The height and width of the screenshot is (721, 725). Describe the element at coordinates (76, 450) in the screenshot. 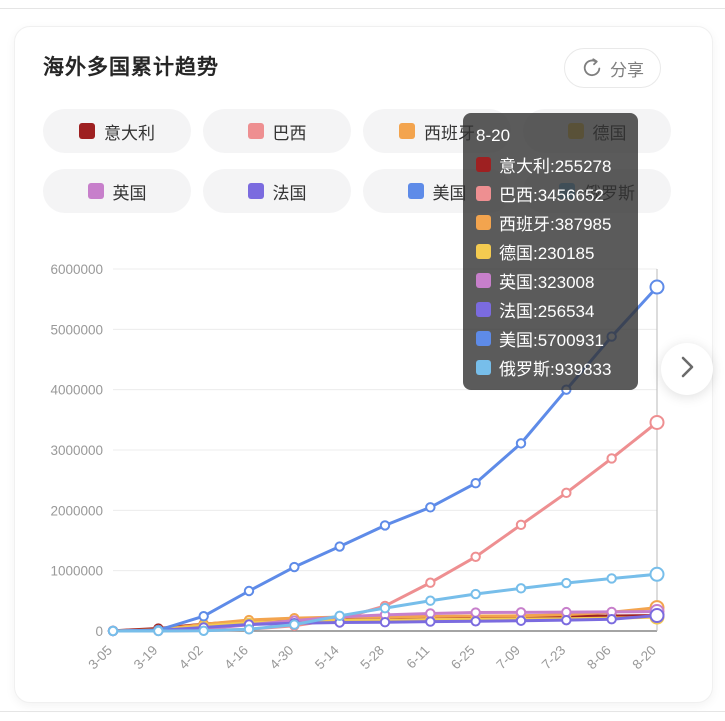

I see `y-tick-label: 3000000` at that location.